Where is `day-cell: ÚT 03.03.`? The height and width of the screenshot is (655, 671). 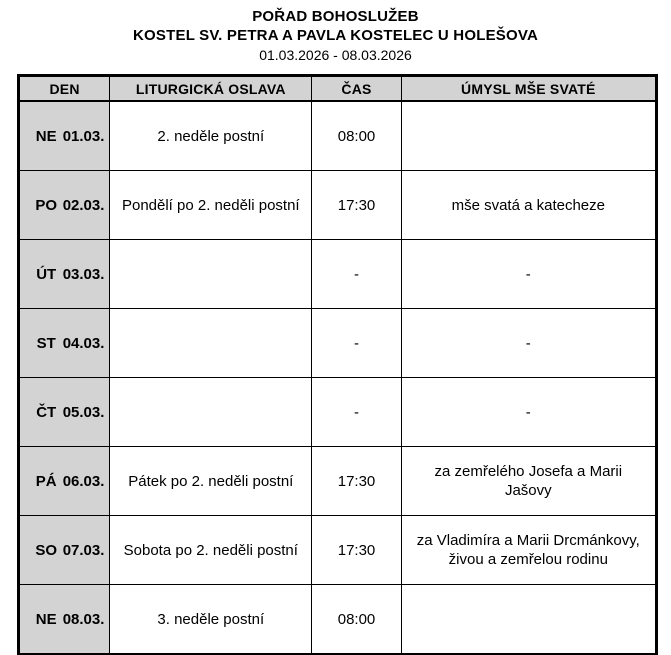
day-cell: ÚT 03.03. is located at coordinates (64, 274).